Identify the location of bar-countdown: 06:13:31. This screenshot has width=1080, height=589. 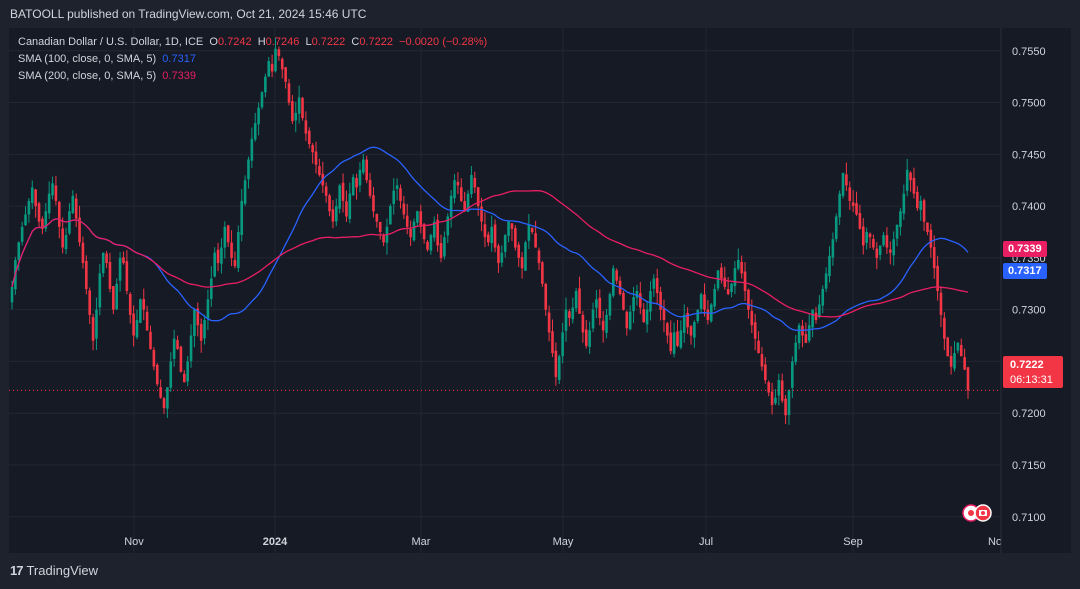
(1031, 380).